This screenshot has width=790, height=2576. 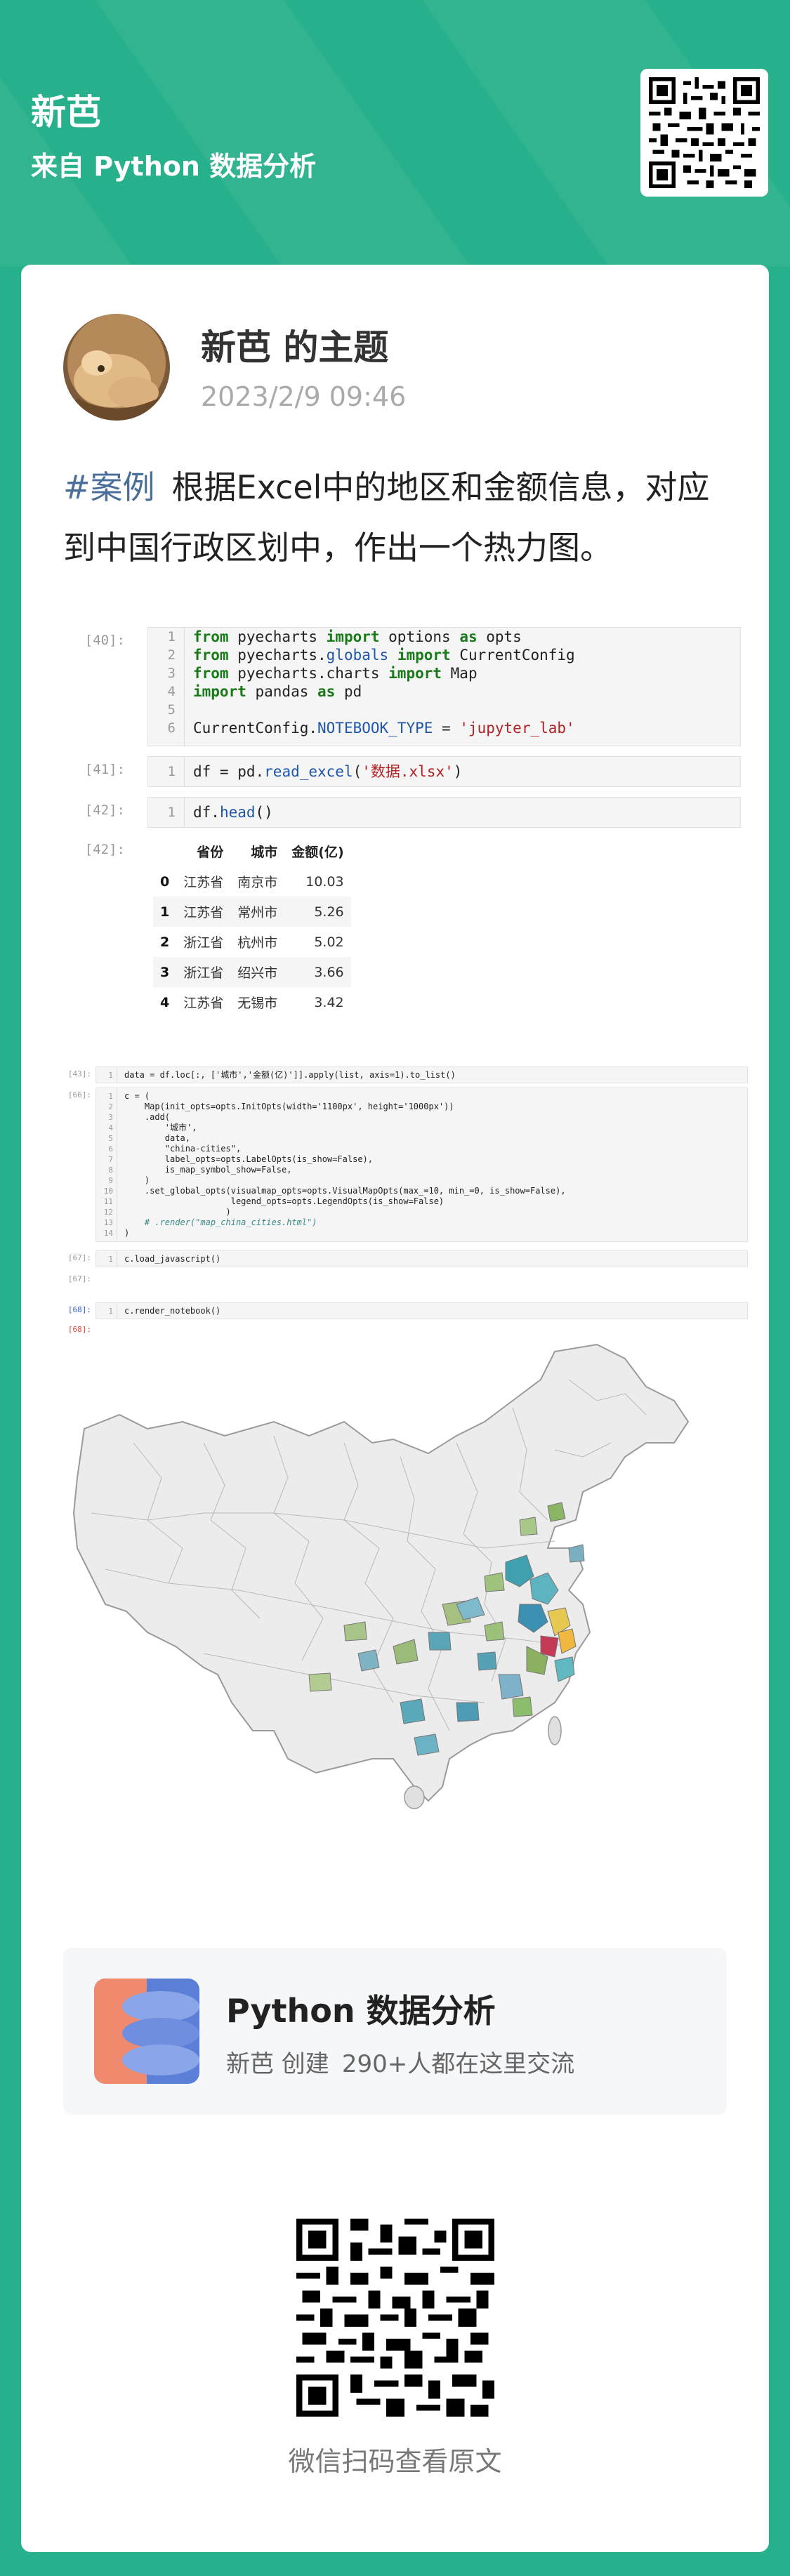 I want to click on qr-code, so click(x=395, y=2318).